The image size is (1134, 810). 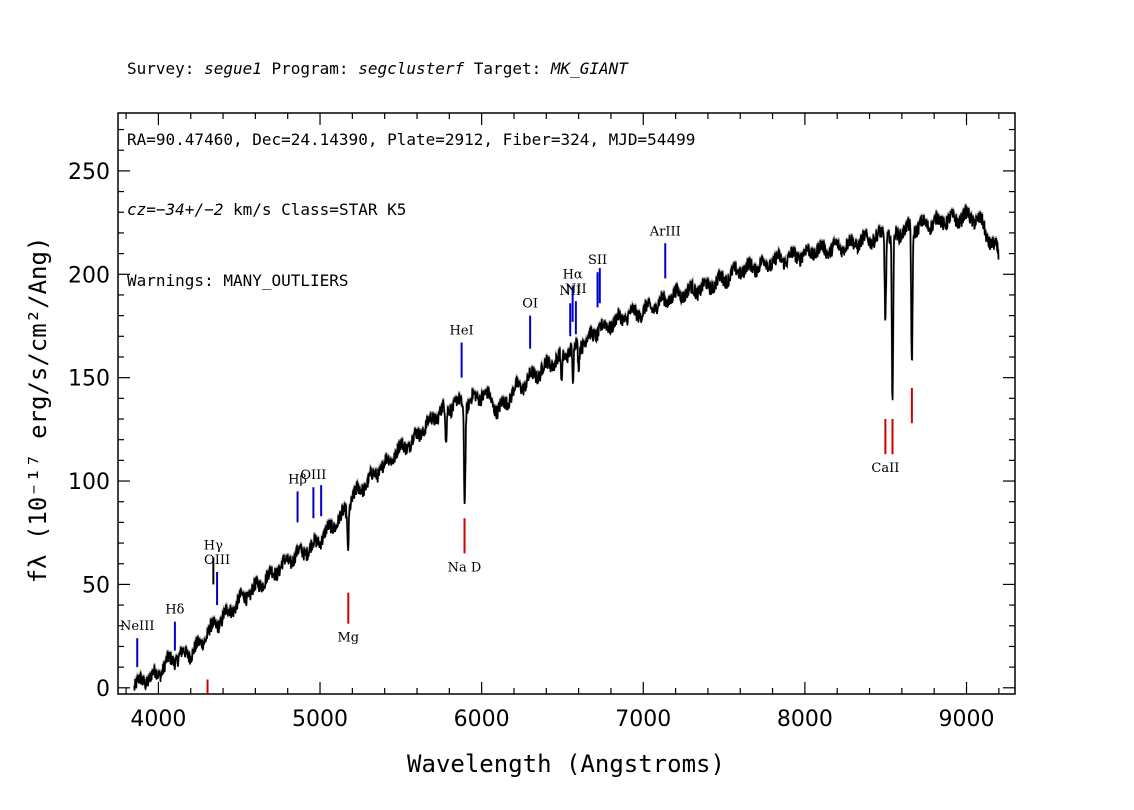 What do you see at coordinates (158, 719) in the screenshot?
I see `x-tick-label: 4000` at bounding box center [158, 719].